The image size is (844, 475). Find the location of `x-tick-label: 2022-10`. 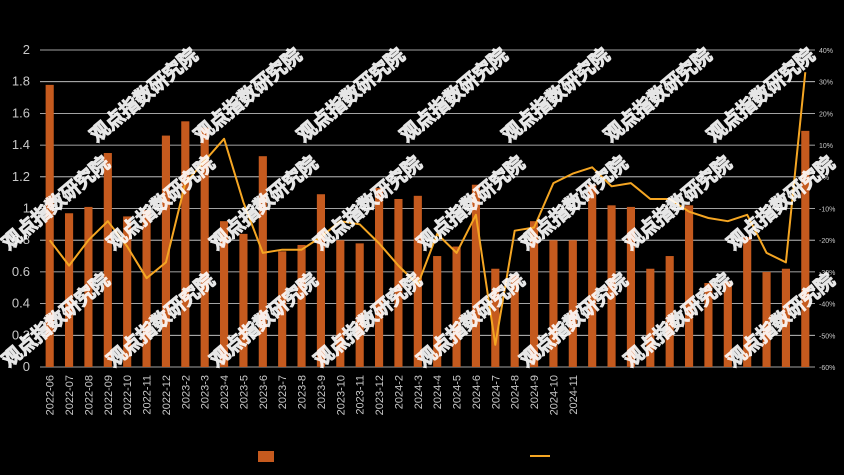

x-tick-label: 2022-10 is located at coordinates (128, 395).